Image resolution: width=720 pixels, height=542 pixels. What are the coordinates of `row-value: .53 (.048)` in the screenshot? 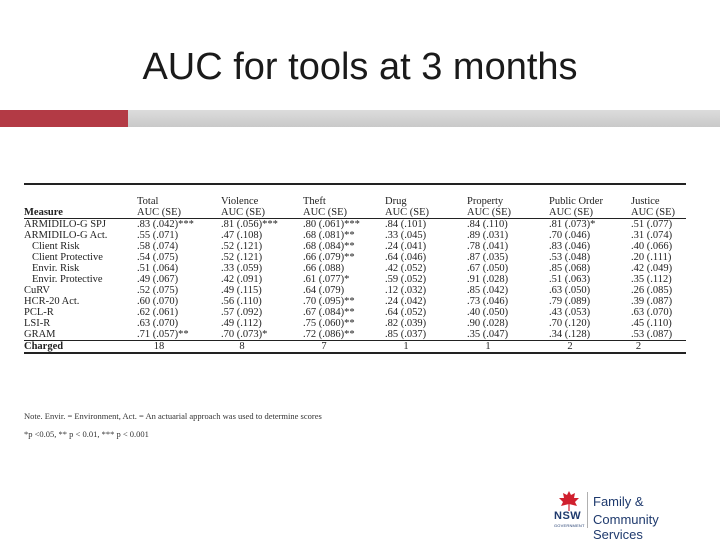 It's located at (570, 257).